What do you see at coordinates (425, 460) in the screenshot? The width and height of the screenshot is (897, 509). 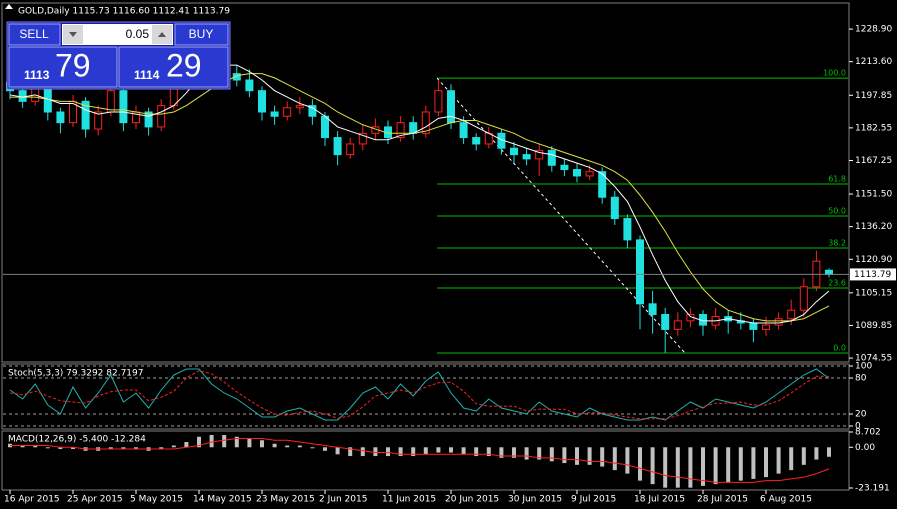 I see `macd-pane` at bounding box center [425, 460].